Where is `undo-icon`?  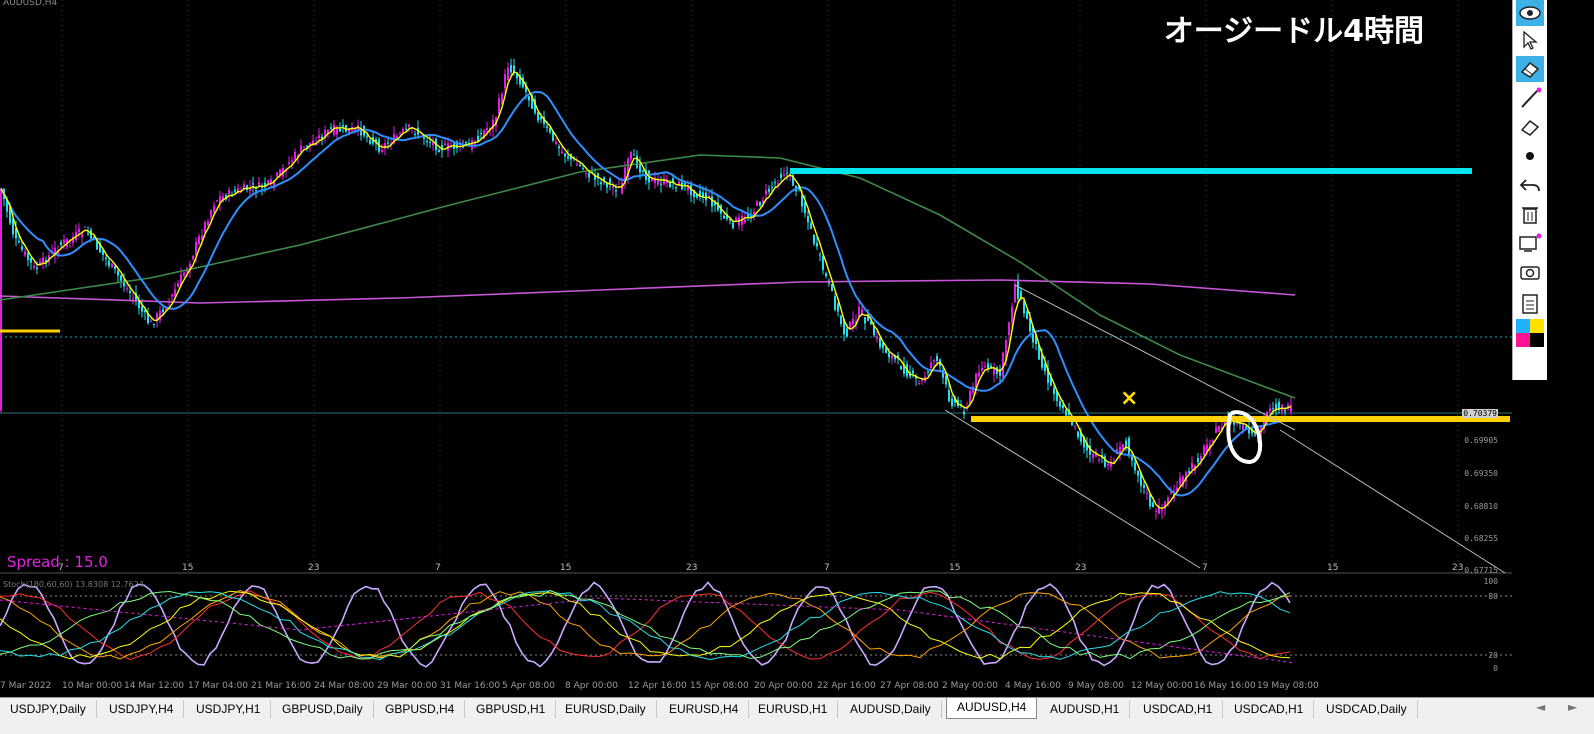
undo-icon is located at coordinates (1530, 185).